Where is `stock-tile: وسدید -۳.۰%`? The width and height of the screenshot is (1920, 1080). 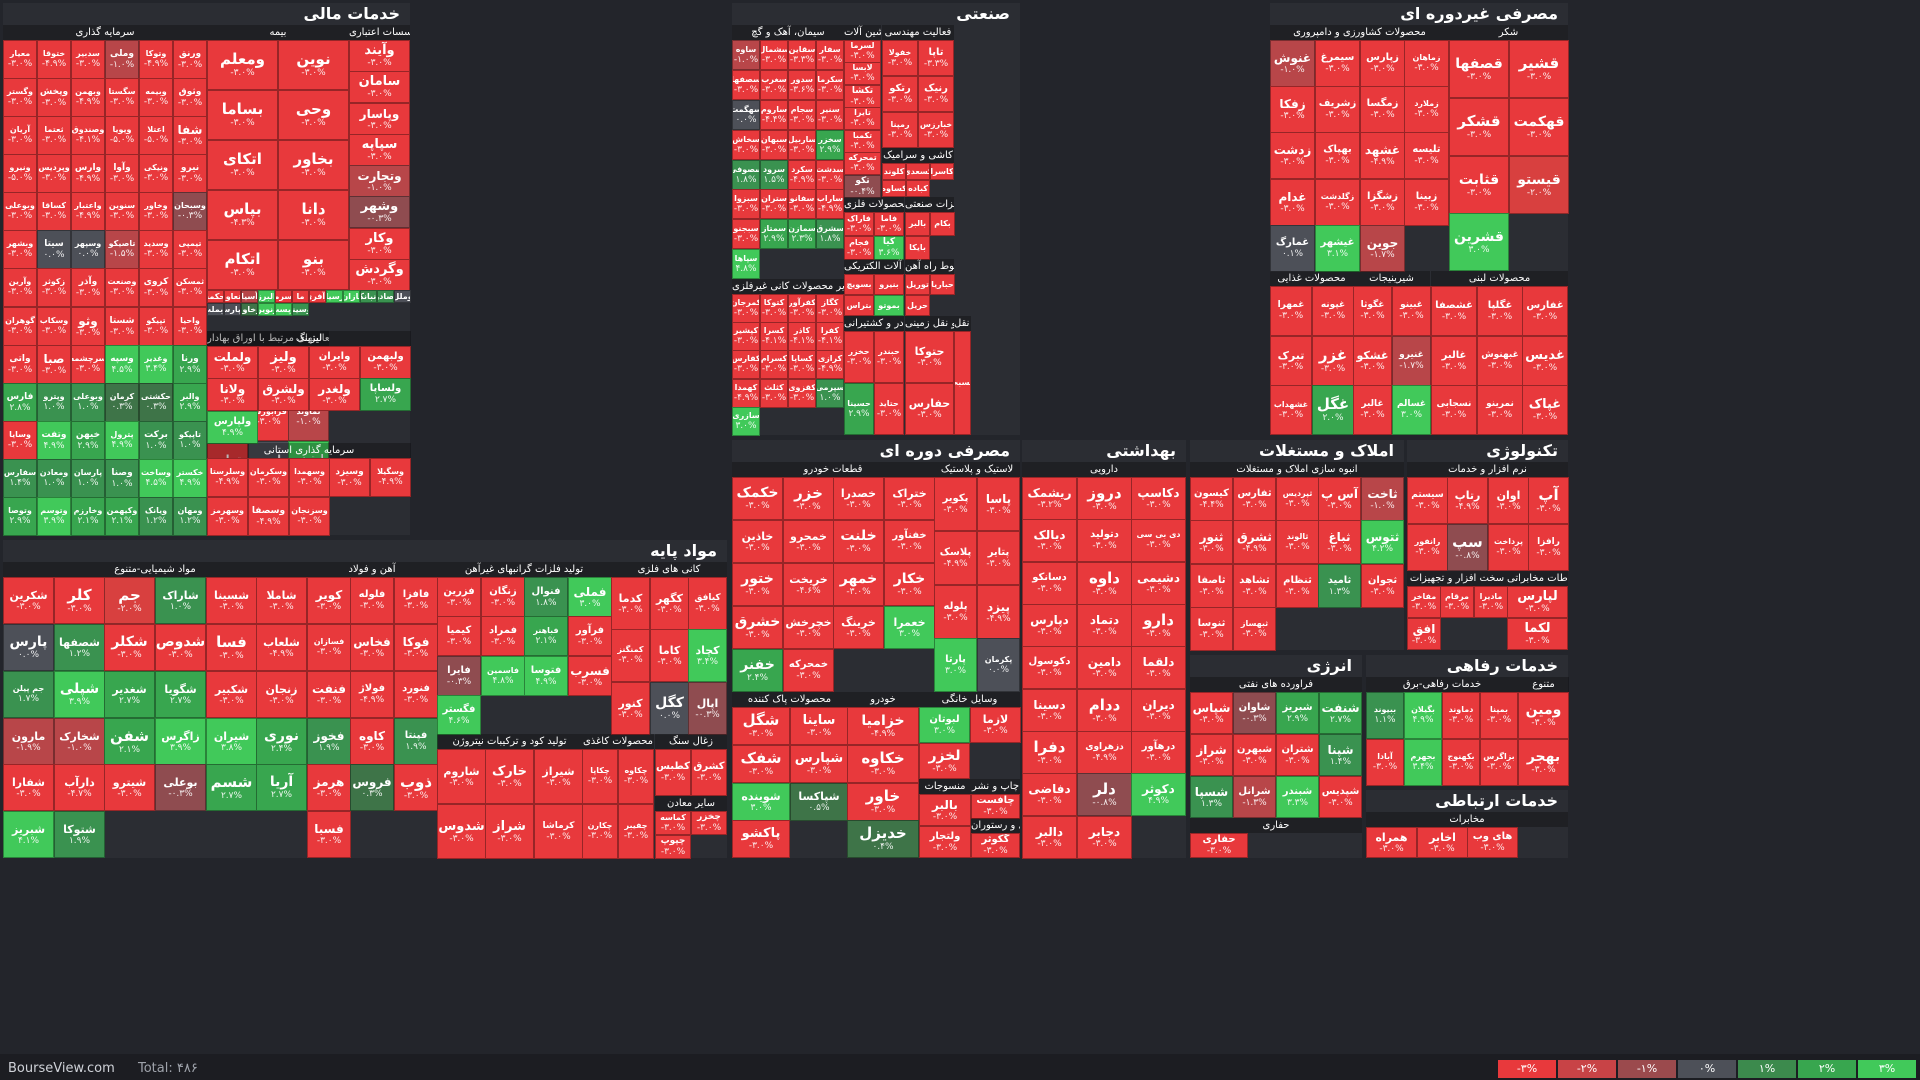
stock-tile: وسدید -۳.۰% is located at coordinates (156, 249).